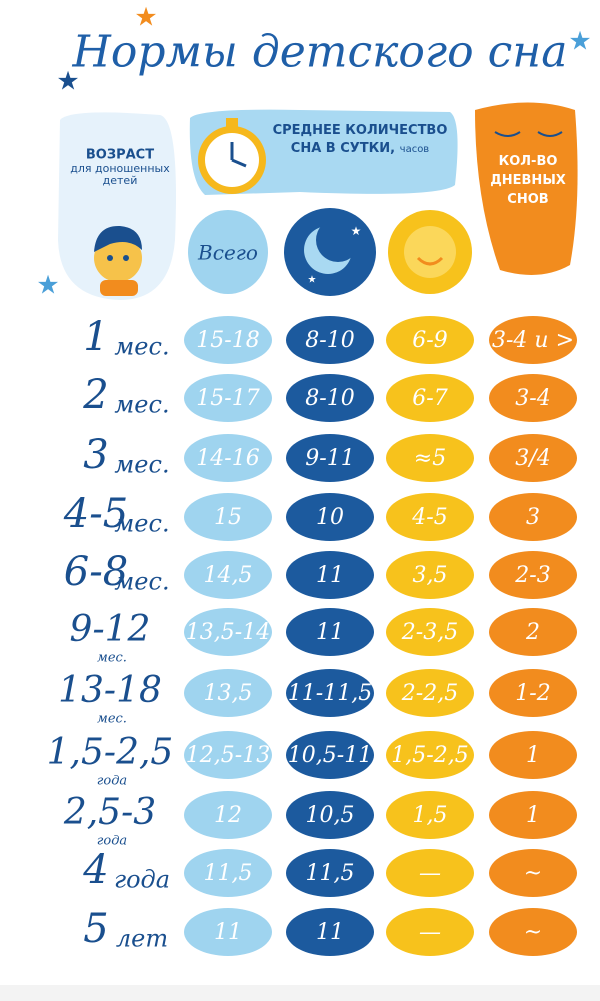 This screenshot has height=1001, width=600. Describe the element at coordinates (228, 632) in the screenshot. I see `total-cell: 13,5-14` at that location.